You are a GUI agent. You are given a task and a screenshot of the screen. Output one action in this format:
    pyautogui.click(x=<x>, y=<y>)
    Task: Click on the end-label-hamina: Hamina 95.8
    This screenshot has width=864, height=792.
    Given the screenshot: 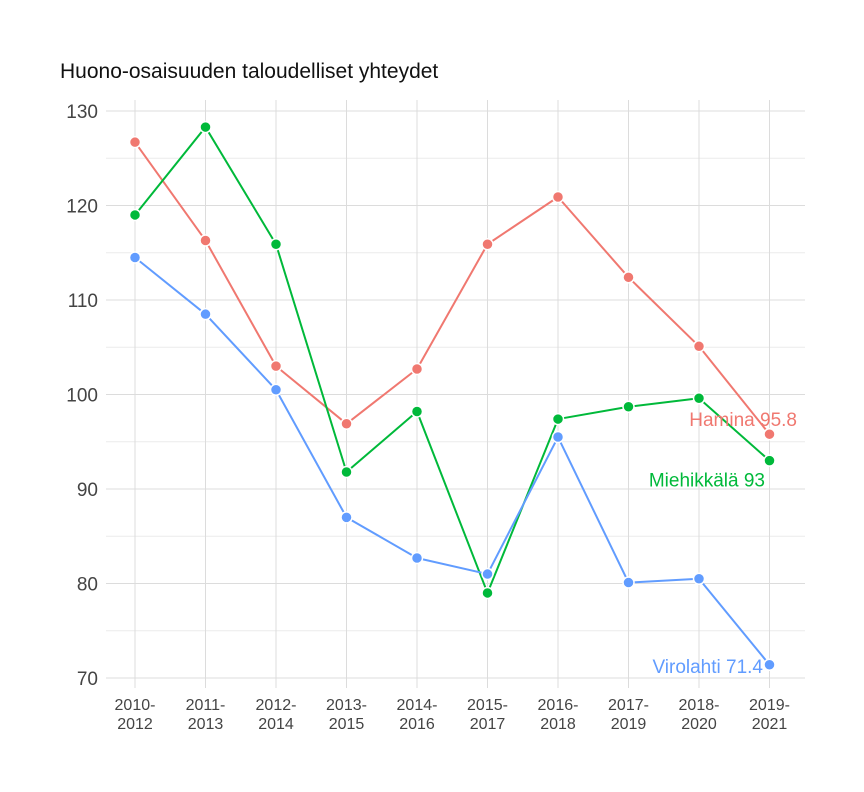 What is the action you would take?
    pyautogui.click(x=743, y=420)
    